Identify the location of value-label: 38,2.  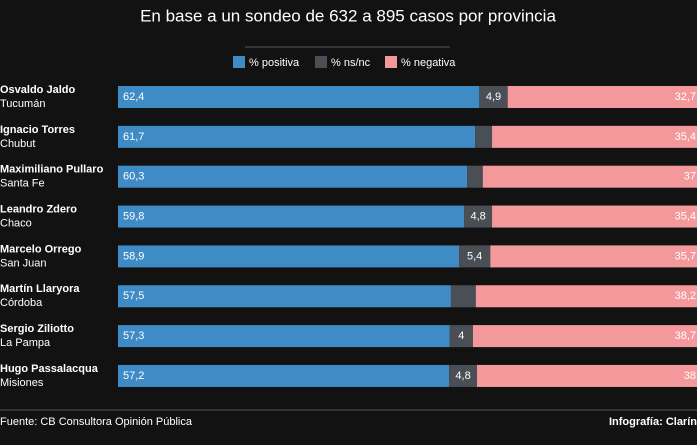
(685, 296).